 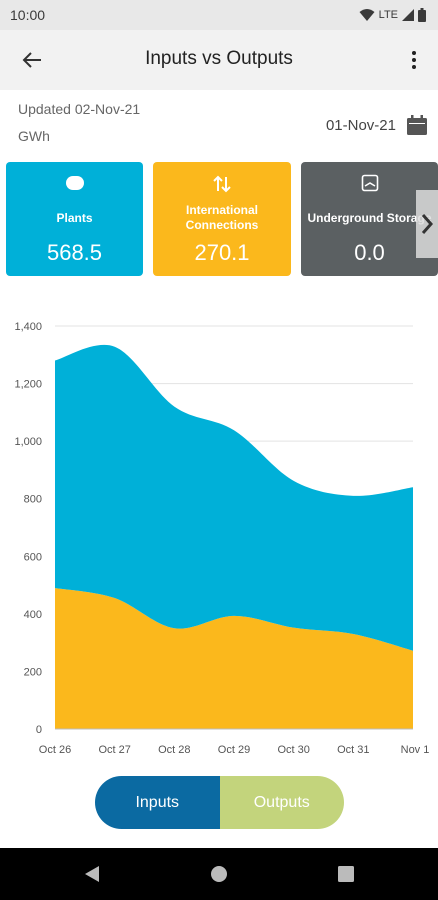 I want to click on card-value: 0.0, so click(x=369, y=252).